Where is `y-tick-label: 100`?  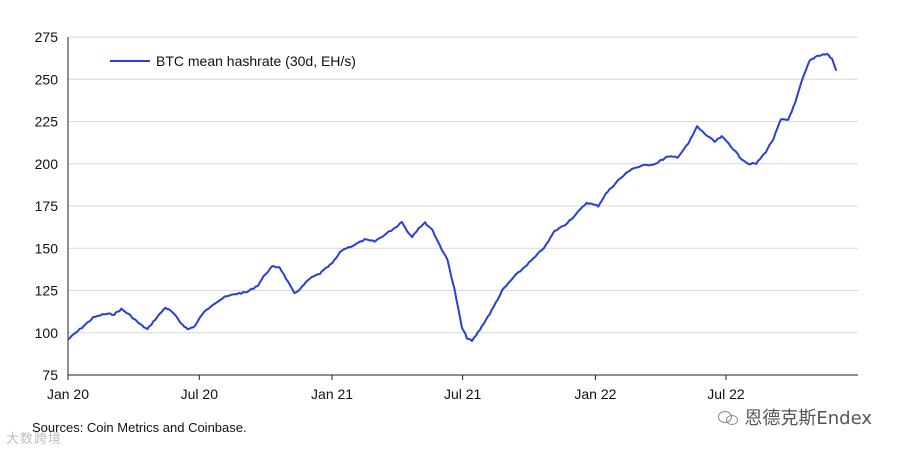
y-tick-label: 100 is located at coordinates (47, 333).